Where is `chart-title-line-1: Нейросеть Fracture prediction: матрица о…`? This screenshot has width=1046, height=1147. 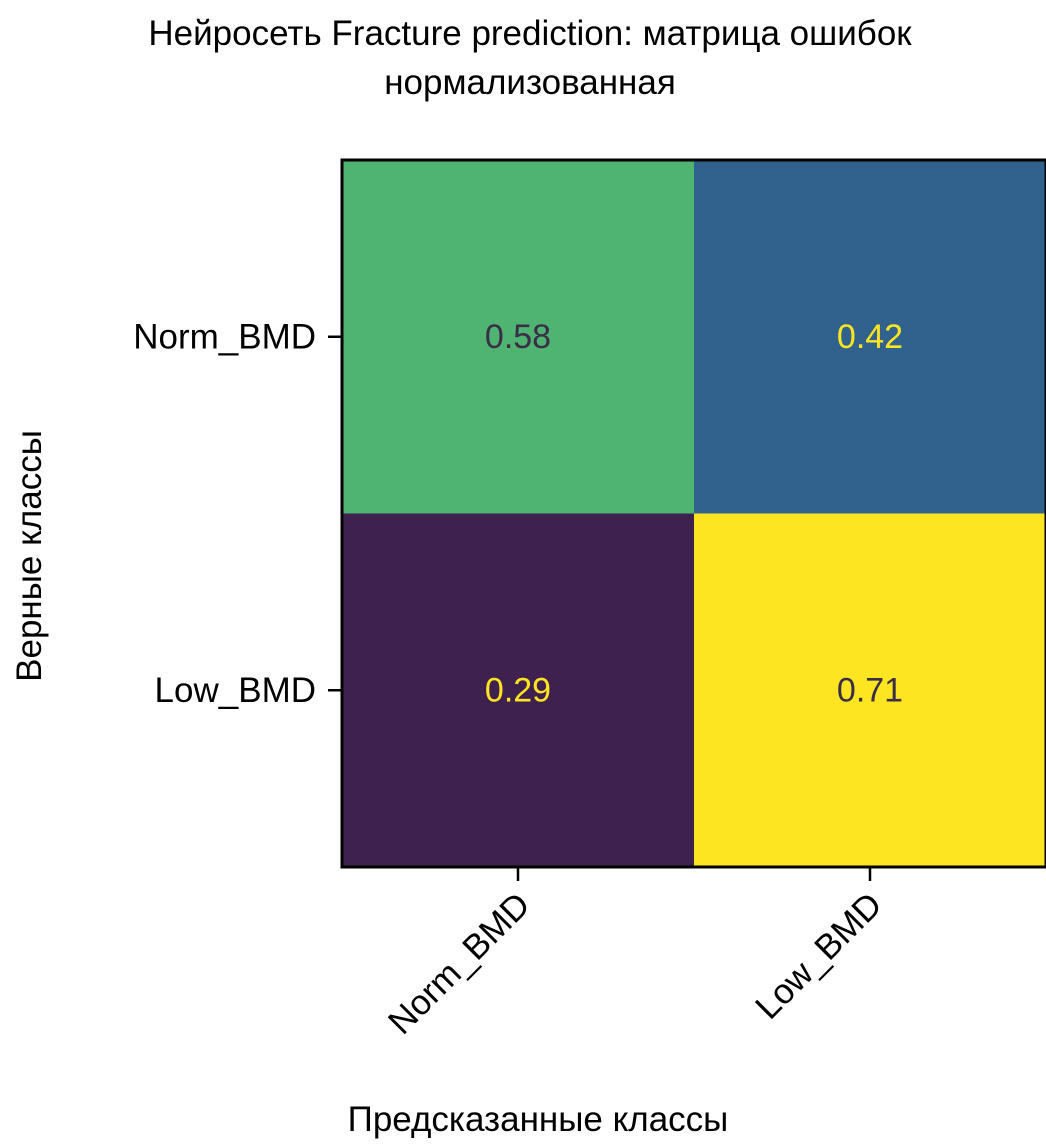 chart-title-line-1: Нейросеть Fracture prediction: матрица о… is located at coordinates (530, 33).